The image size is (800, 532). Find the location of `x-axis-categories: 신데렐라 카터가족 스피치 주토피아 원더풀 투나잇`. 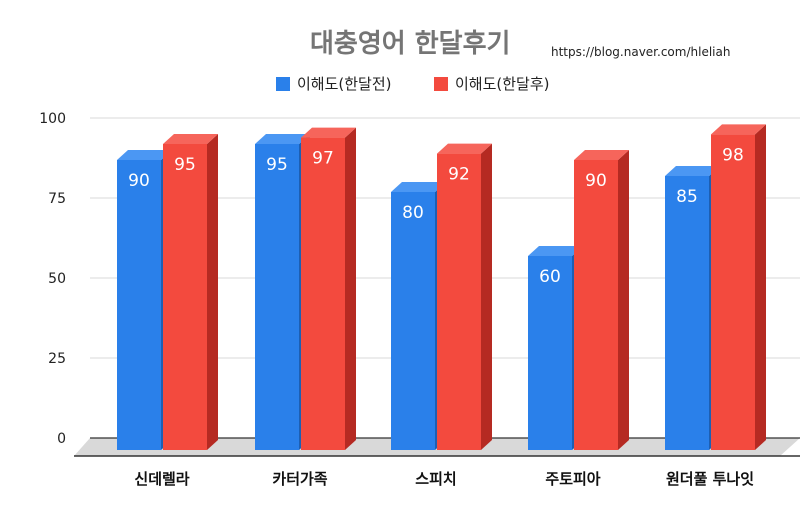

x-axis-categories: 신데렐라 카터가족 스피치 주토피아 원더풀 투나잇 is located at coordinates (444, 479).